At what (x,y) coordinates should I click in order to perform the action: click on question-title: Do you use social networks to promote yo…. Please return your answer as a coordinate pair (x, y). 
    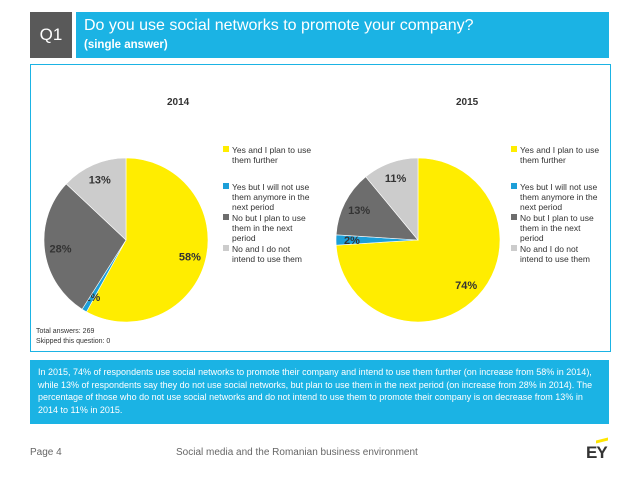
    Looking at the image, I should click on (279, 25).